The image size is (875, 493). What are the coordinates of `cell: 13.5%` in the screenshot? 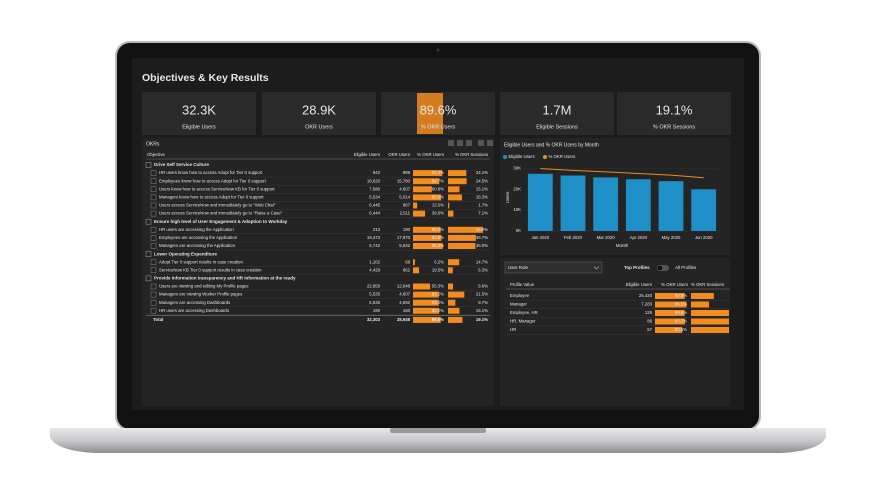 It's located at (438, 205).